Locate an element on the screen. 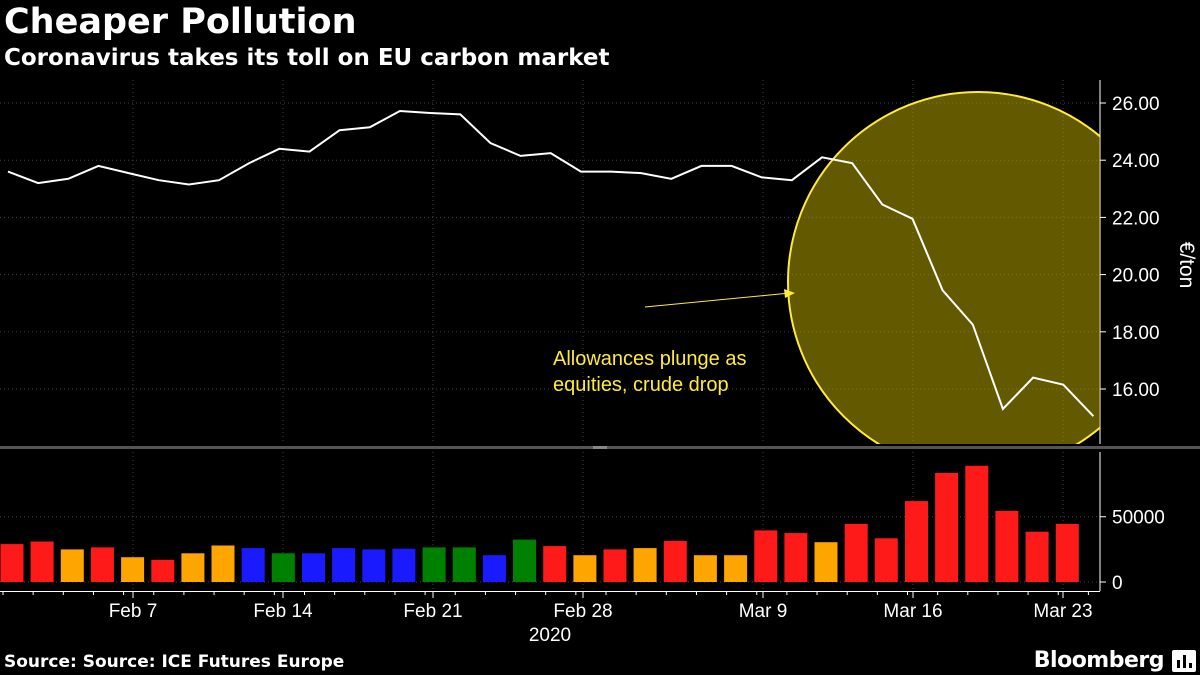 This screenshot has width=1200, height=675. highlight-circle is located at coordinates (943, 267).